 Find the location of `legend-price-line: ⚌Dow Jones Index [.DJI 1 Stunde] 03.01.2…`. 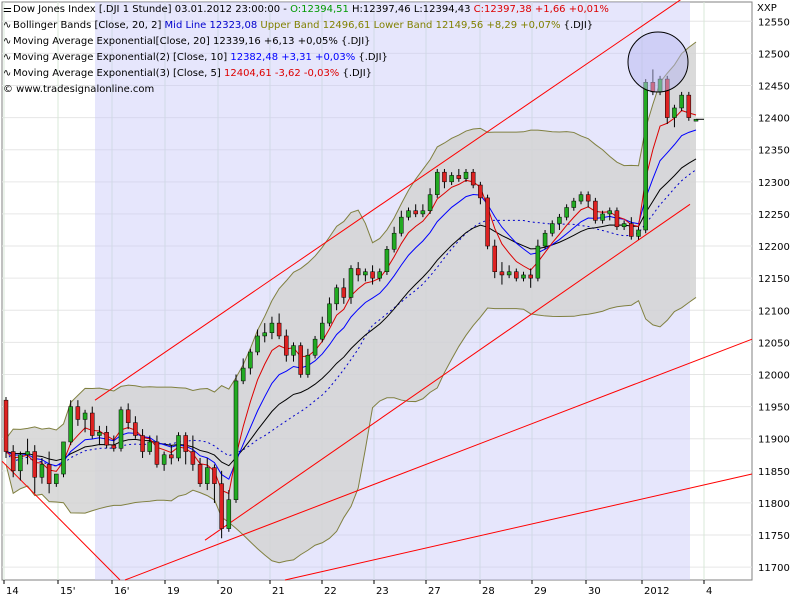

legend-price-line: ⚌Dow Jones Index [.DJI 1 Stunde] 03.01.2… is located at coordinates (306, 10).